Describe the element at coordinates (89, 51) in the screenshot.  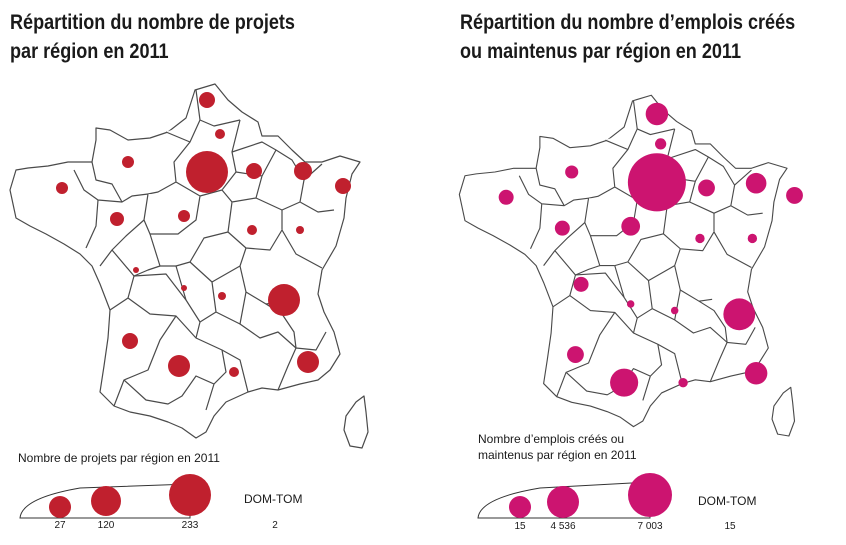
I see `projects-title-line-2: par région en 2011` at that location.